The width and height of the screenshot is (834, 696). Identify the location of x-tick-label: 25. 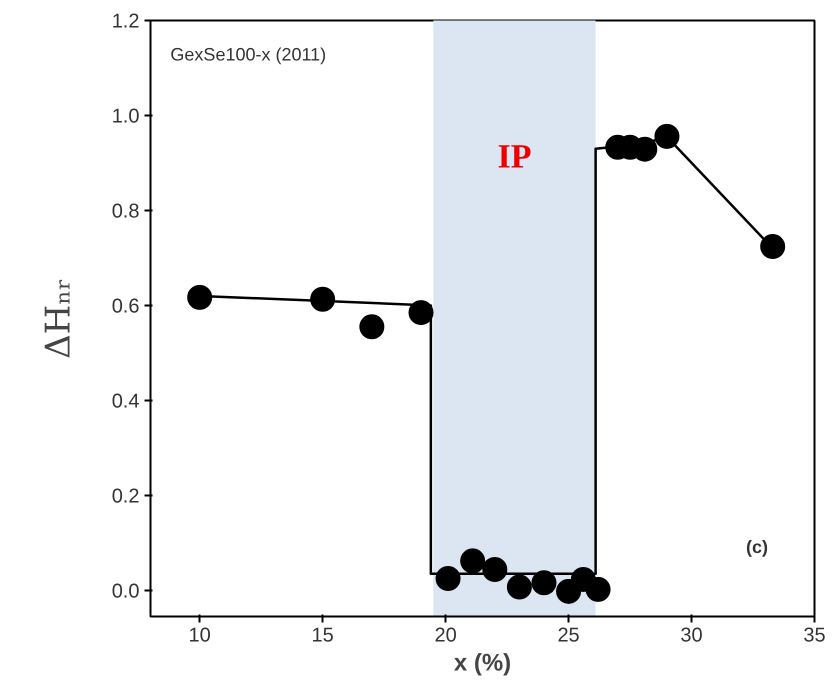
(568, 635).